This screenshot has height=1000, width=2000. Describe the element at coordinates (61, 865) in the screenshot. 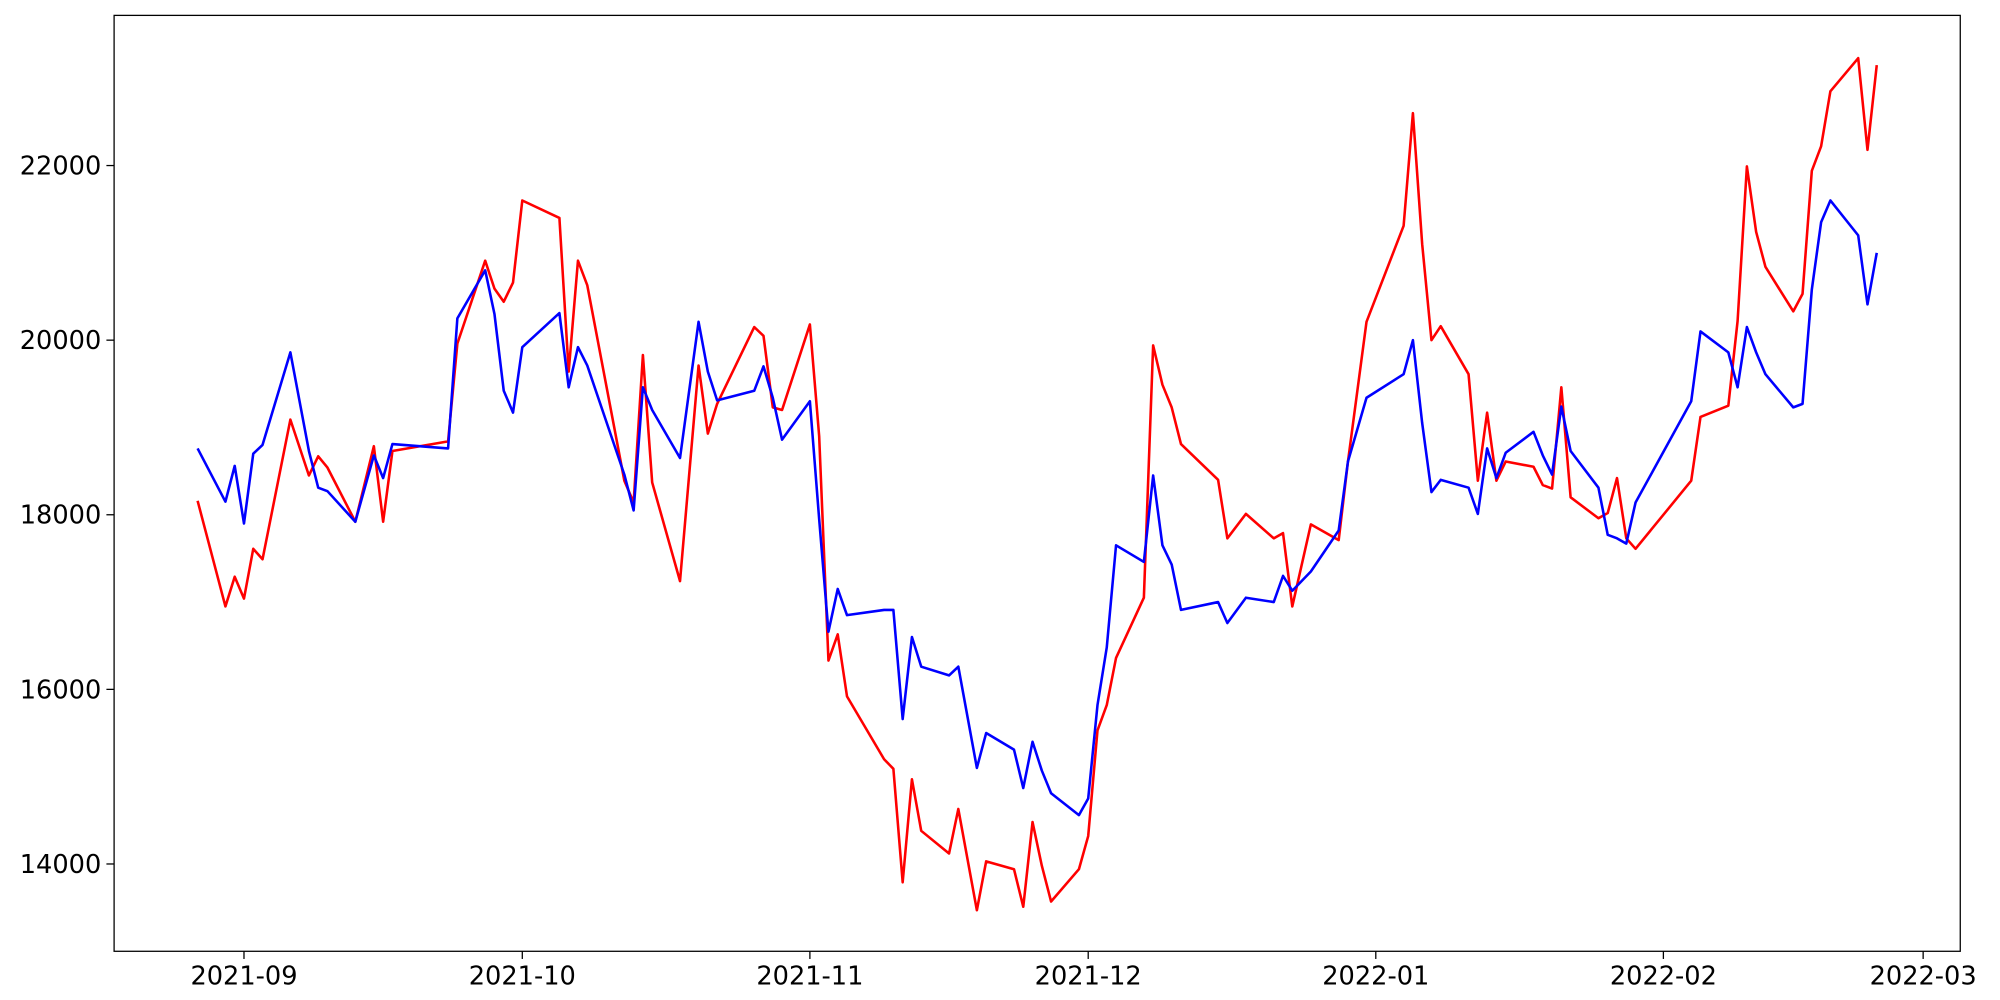

I see `y-tick-label: 14000` at that location.